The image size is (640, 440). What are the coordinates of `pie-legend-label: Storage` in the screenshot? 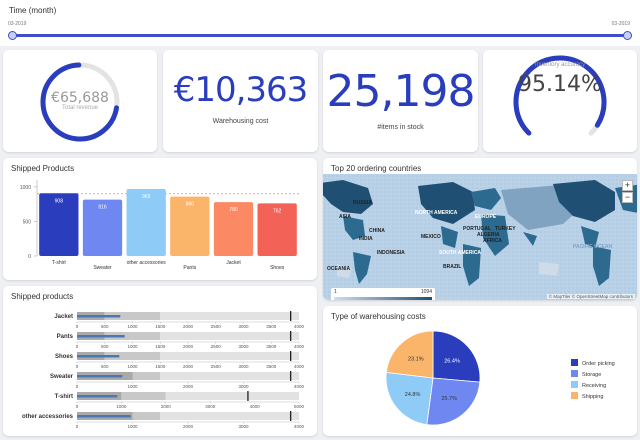 It's located at (591, 375).